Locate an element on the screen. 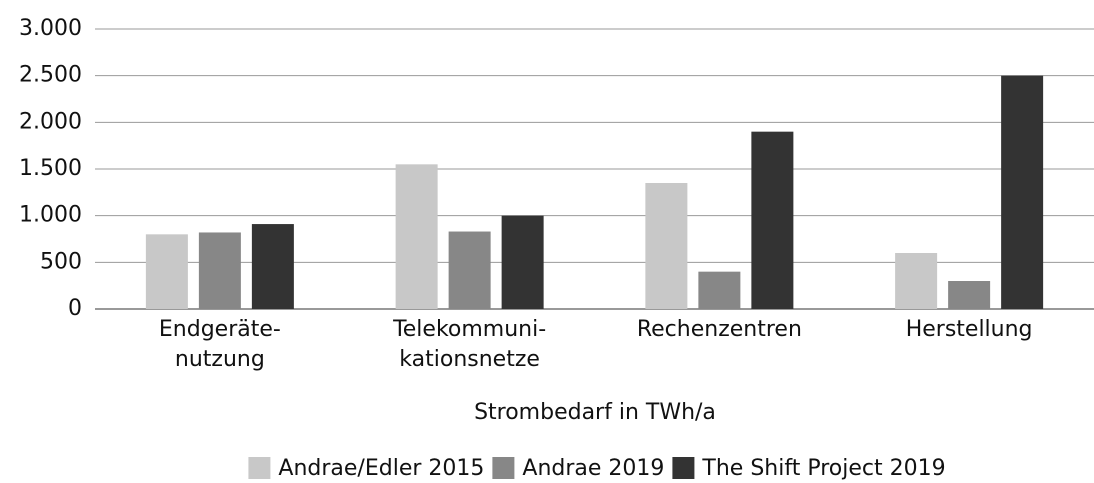  x-tick-label: Telekommuni- is located at coordinates (469, 329).